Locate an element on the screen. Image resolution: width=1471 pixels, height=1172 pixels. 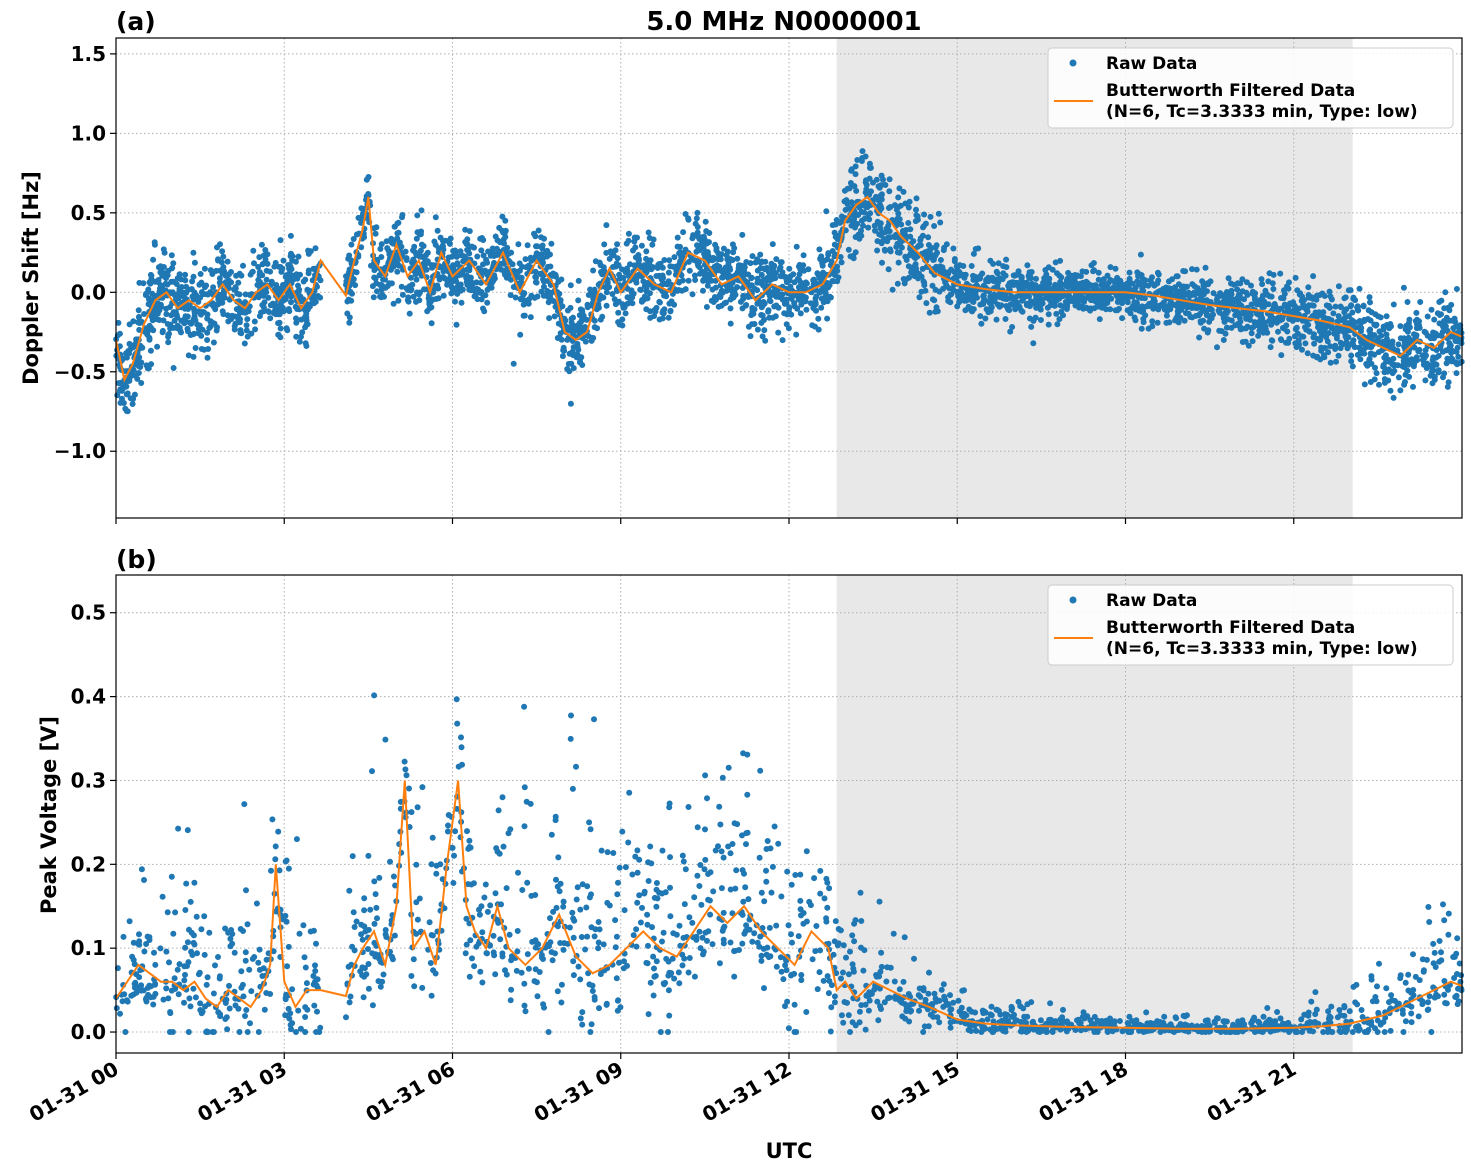
y-tick-label: 1.5 is located at coordinates (88, 54).